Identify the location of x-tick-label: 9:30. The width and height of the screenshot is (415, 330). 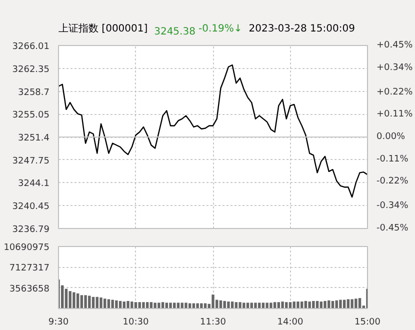
(58, 323).